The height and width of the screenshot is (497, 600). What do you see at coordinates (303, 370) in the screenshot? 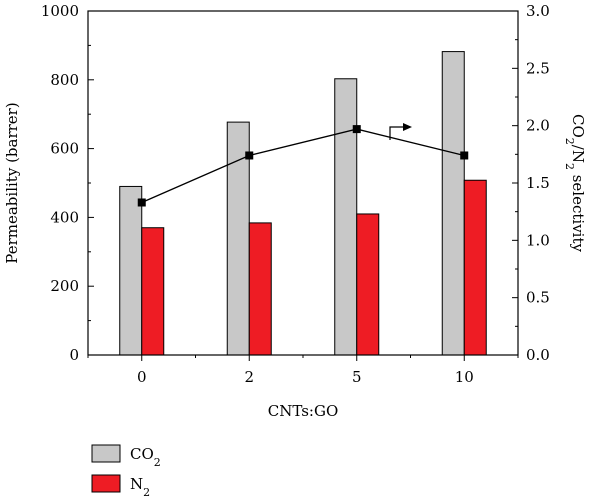
I see `x-axis: 0 2 5 10` at bounding box center [303, 370].